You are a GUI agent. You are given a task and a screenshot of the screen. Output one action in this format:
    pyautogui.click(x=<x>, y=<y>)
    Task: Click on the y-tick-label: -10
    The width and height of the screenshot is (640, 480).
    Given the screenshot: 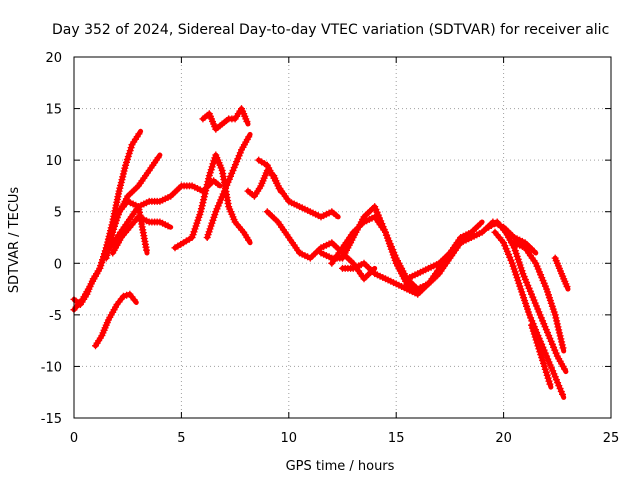 What is the action you would take?
    pyautogui.click(x=51, y=367)
    